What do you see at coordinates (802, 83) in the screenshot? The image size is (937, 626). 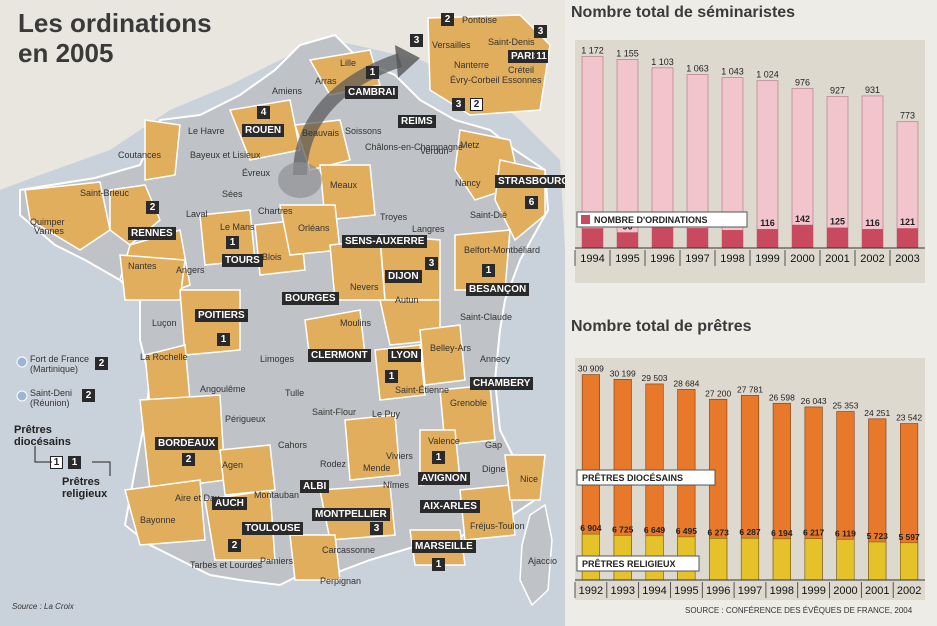 I see `chart1-value-label-6: 976` at bounding box center [802, 83].